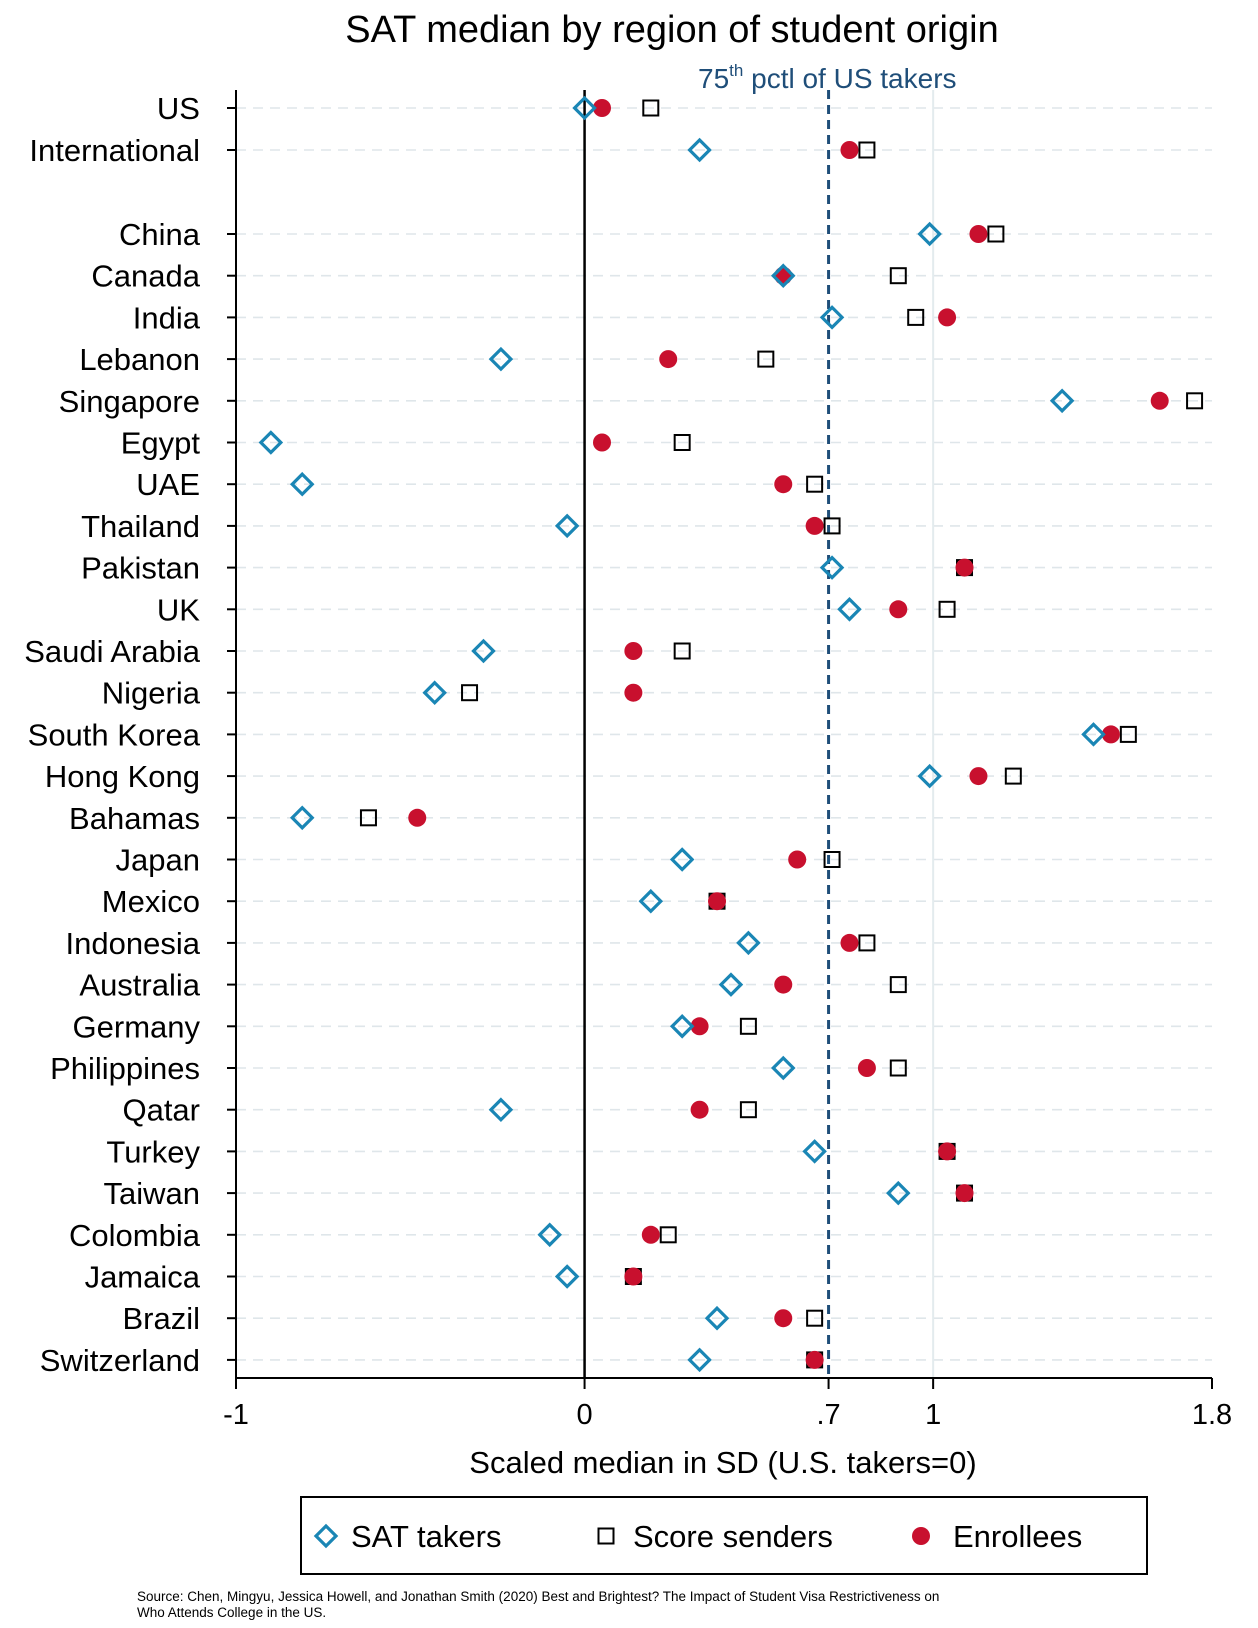 Image resolution: width=1258 pixels, height=1628 pixels. What do you see at coordinates (699, 1109) in the screenshot?
I see `marker-enrollees-qatar` at bounding box center [699, 1109].